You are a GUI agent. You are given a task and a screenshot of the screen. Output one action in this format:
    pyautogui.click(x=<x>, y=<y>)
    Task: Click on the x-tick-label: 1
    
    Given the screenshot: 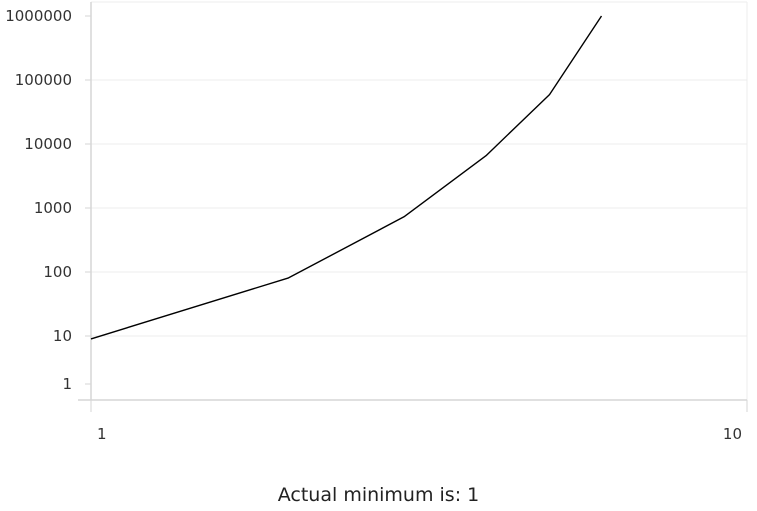 What is the action you would take?
    pyautogui.click(x=102, y=434)
    